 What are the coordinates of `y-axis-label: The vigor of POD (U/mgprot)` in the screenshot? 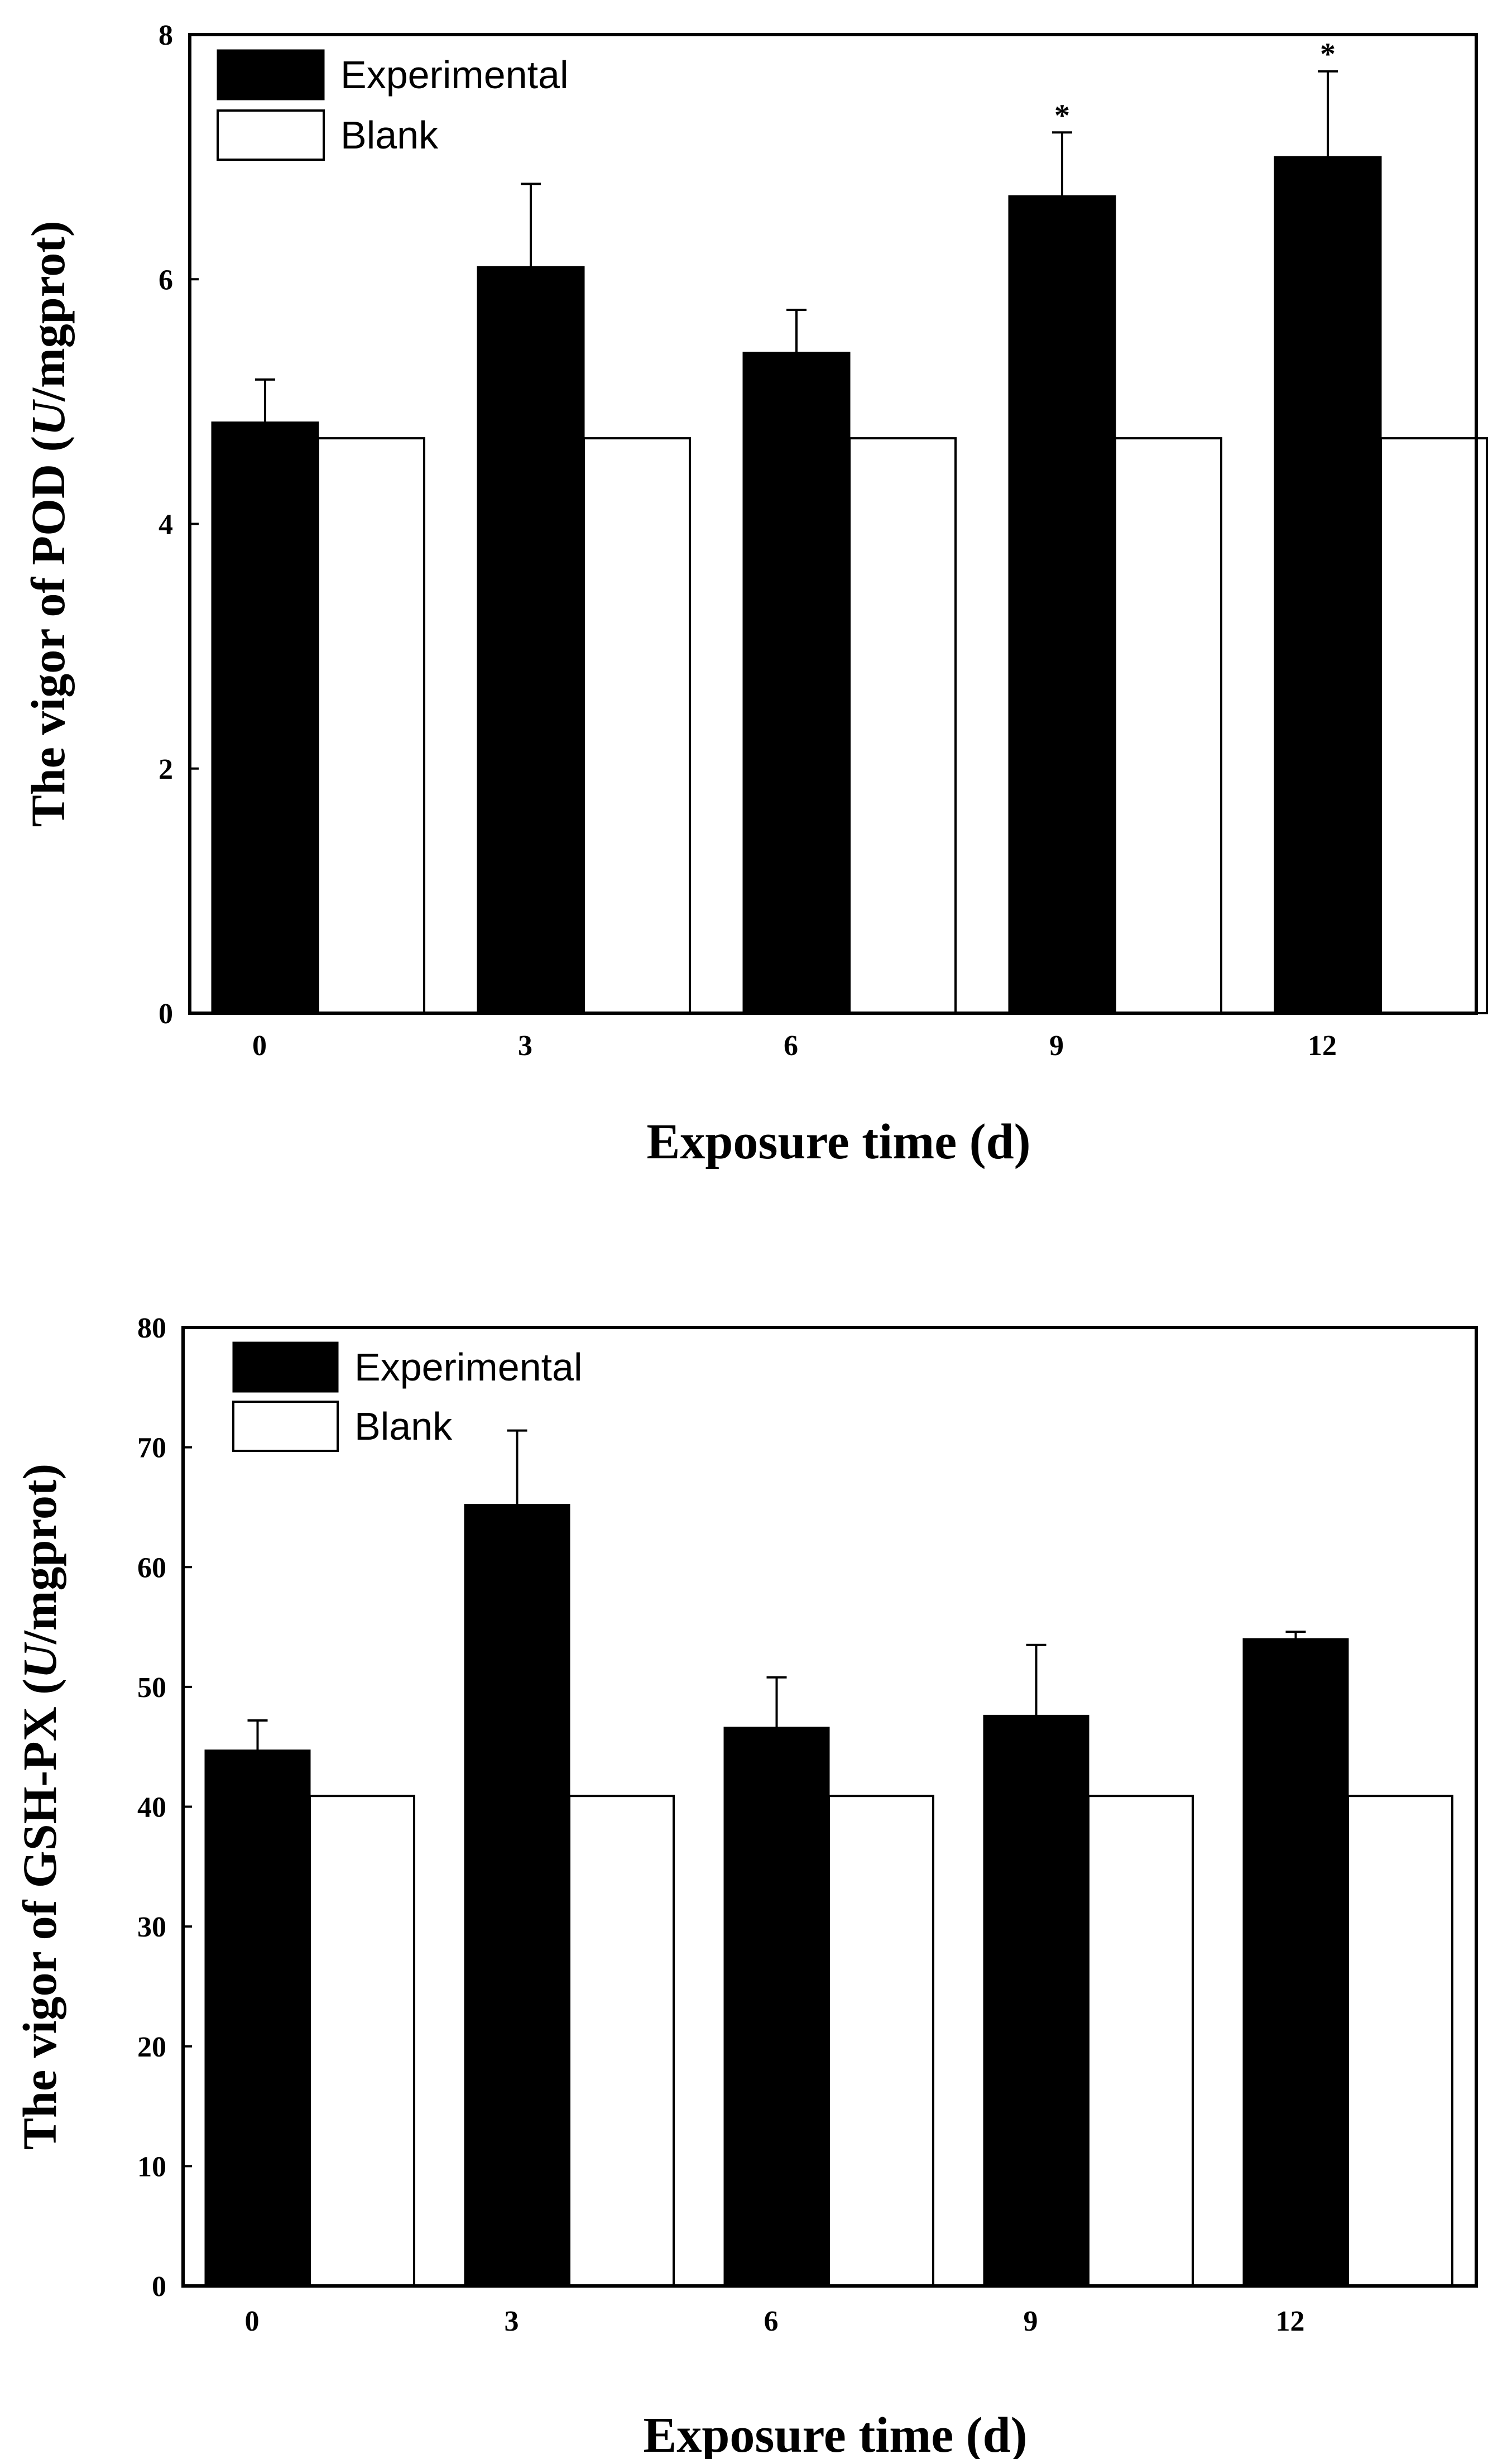 It's located at (48, 524).